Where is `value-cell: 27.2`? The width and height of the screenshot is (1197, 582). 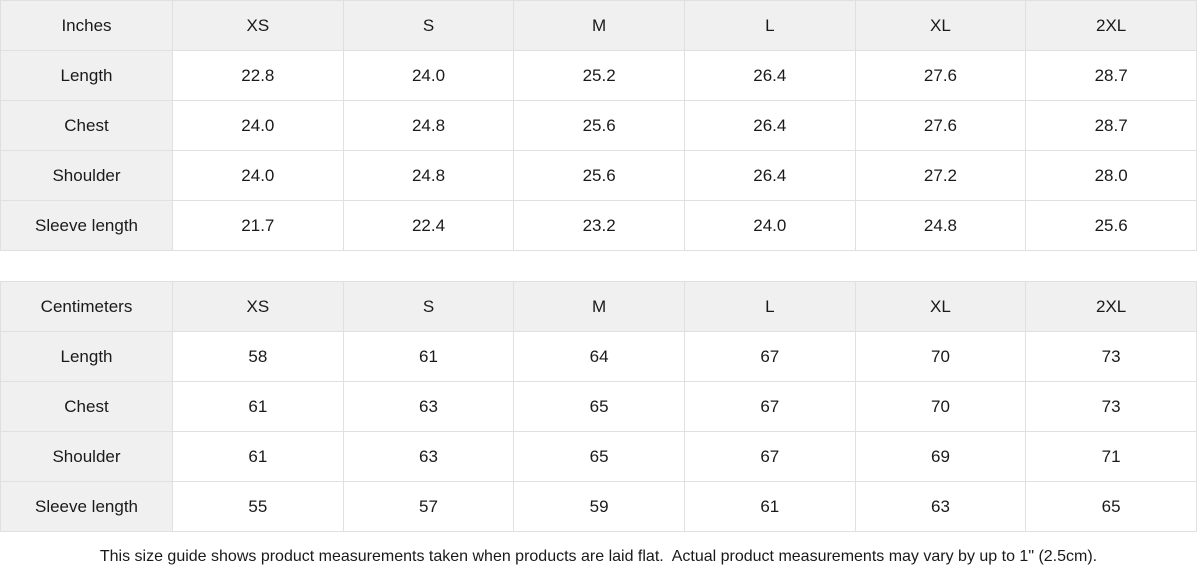 value-cell: 27.2 is located at coordinates (940, 175).